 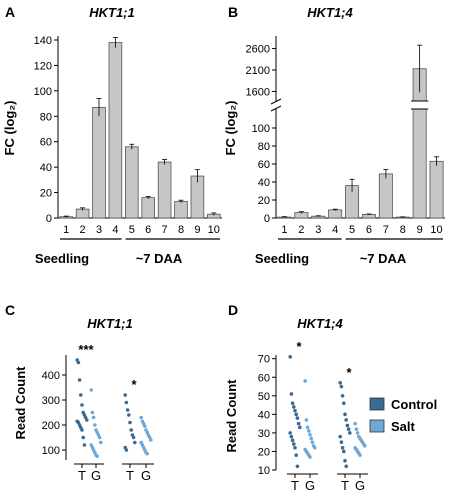 What do you see at coordinates (51, 376) in the screenshot?
I see `panel-c-ytick-label: 400` at bounding box center [51, 376].